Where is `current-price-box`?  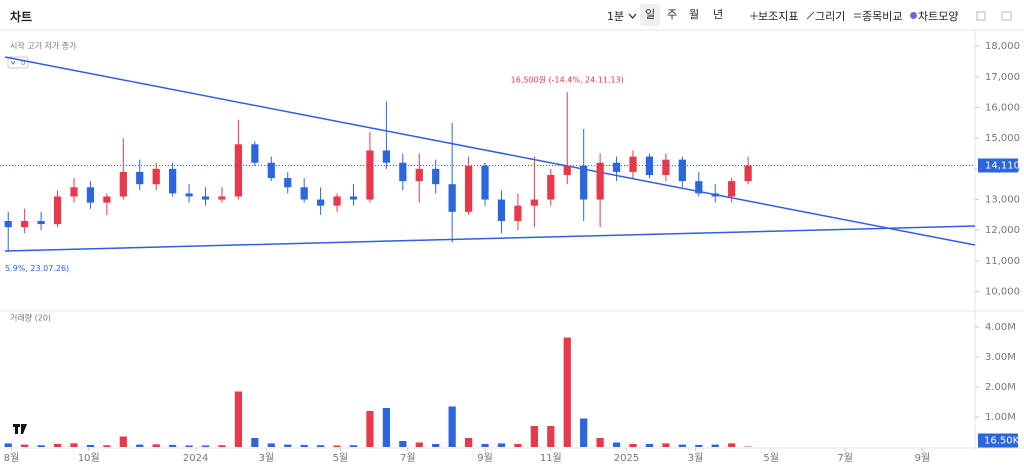 current-price-box is located at coordinates (998, 165).